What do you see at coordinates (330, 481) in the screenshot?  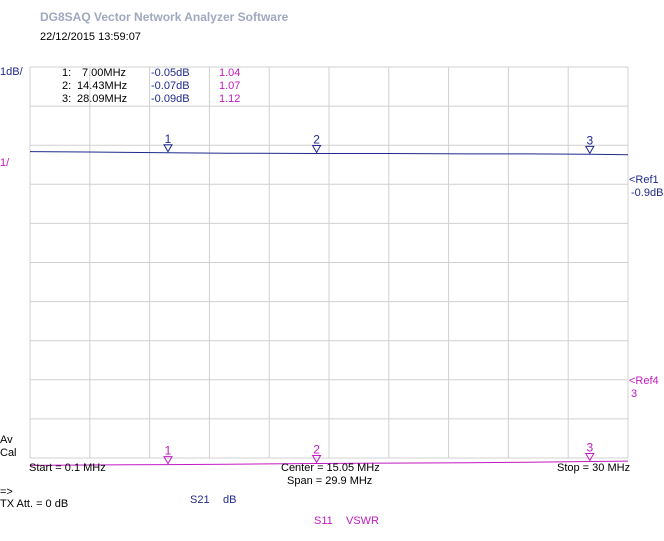 I see `span-frequency: Span = 29.9 MHz` at bounding box center [330, 481].